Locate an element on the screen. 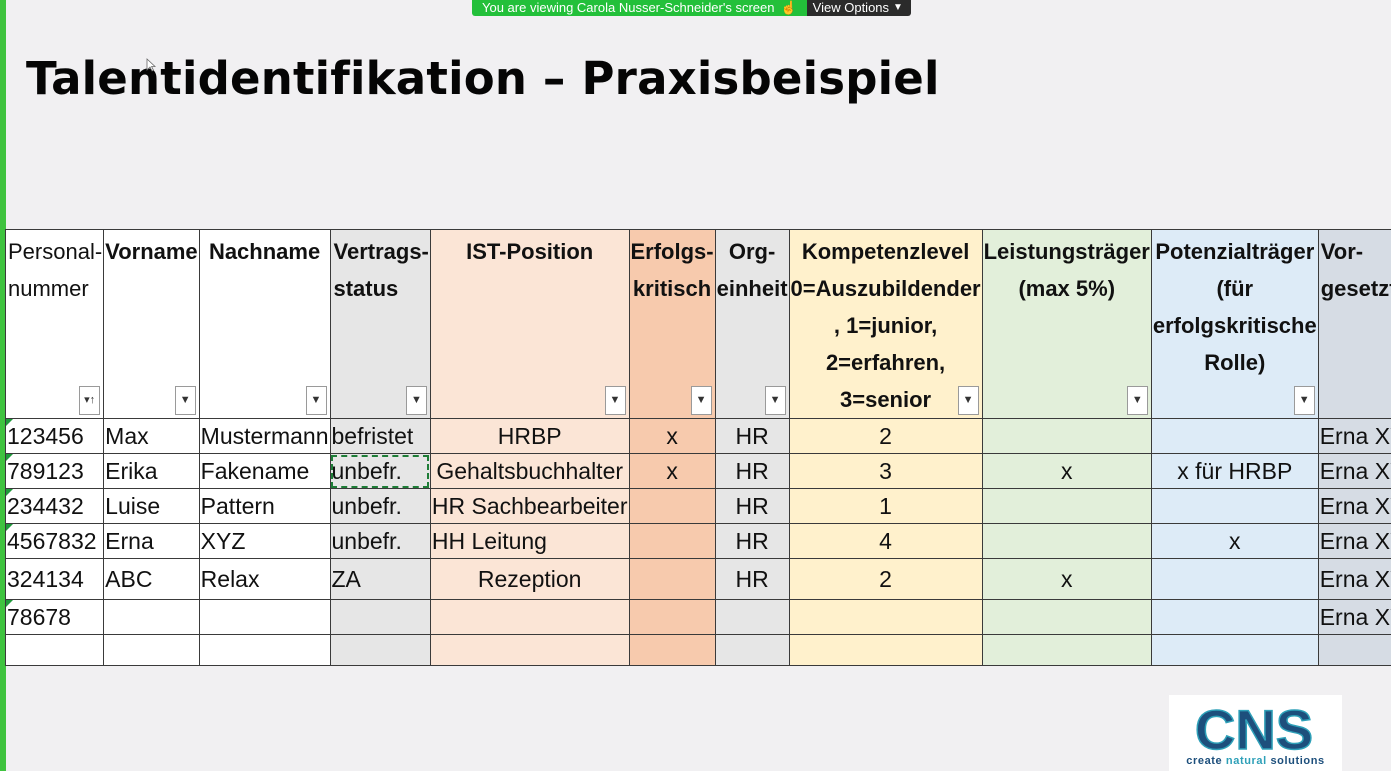 The image size is (1391, 771). cell-personalnummer: 4567832 is located at coordinates (54, 541).